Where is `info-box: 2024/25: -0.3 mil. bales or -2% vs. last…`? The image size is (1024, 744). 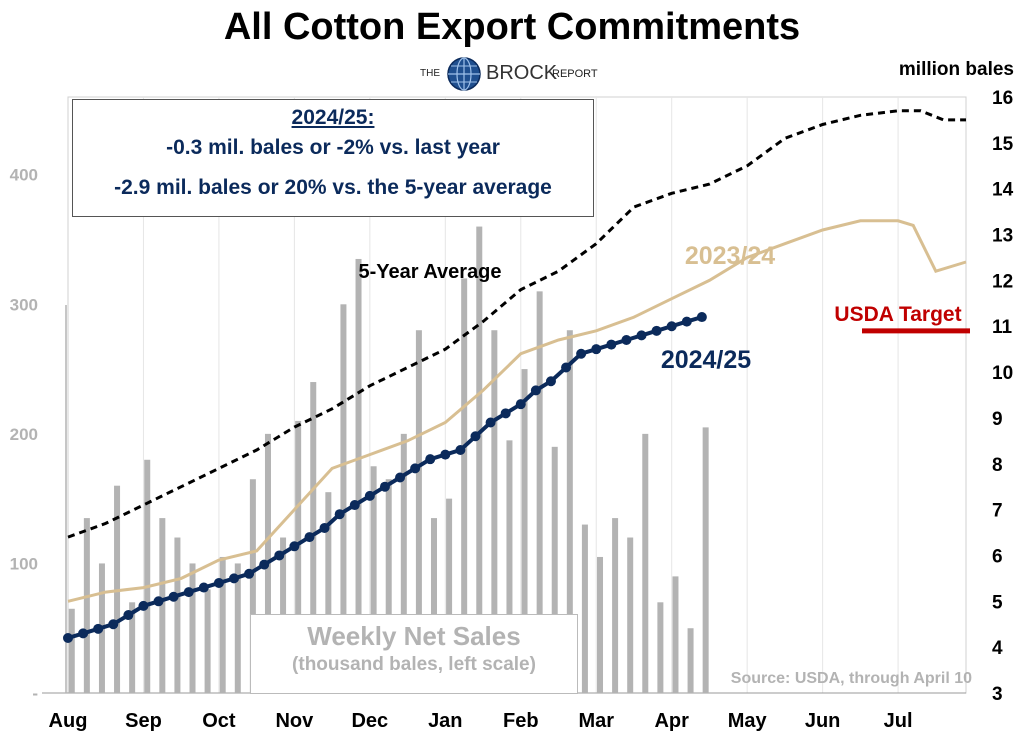
info-box: 2024/25: -0.3 mil. bales or -2% vs. last… is located at coordinates (333, 158).